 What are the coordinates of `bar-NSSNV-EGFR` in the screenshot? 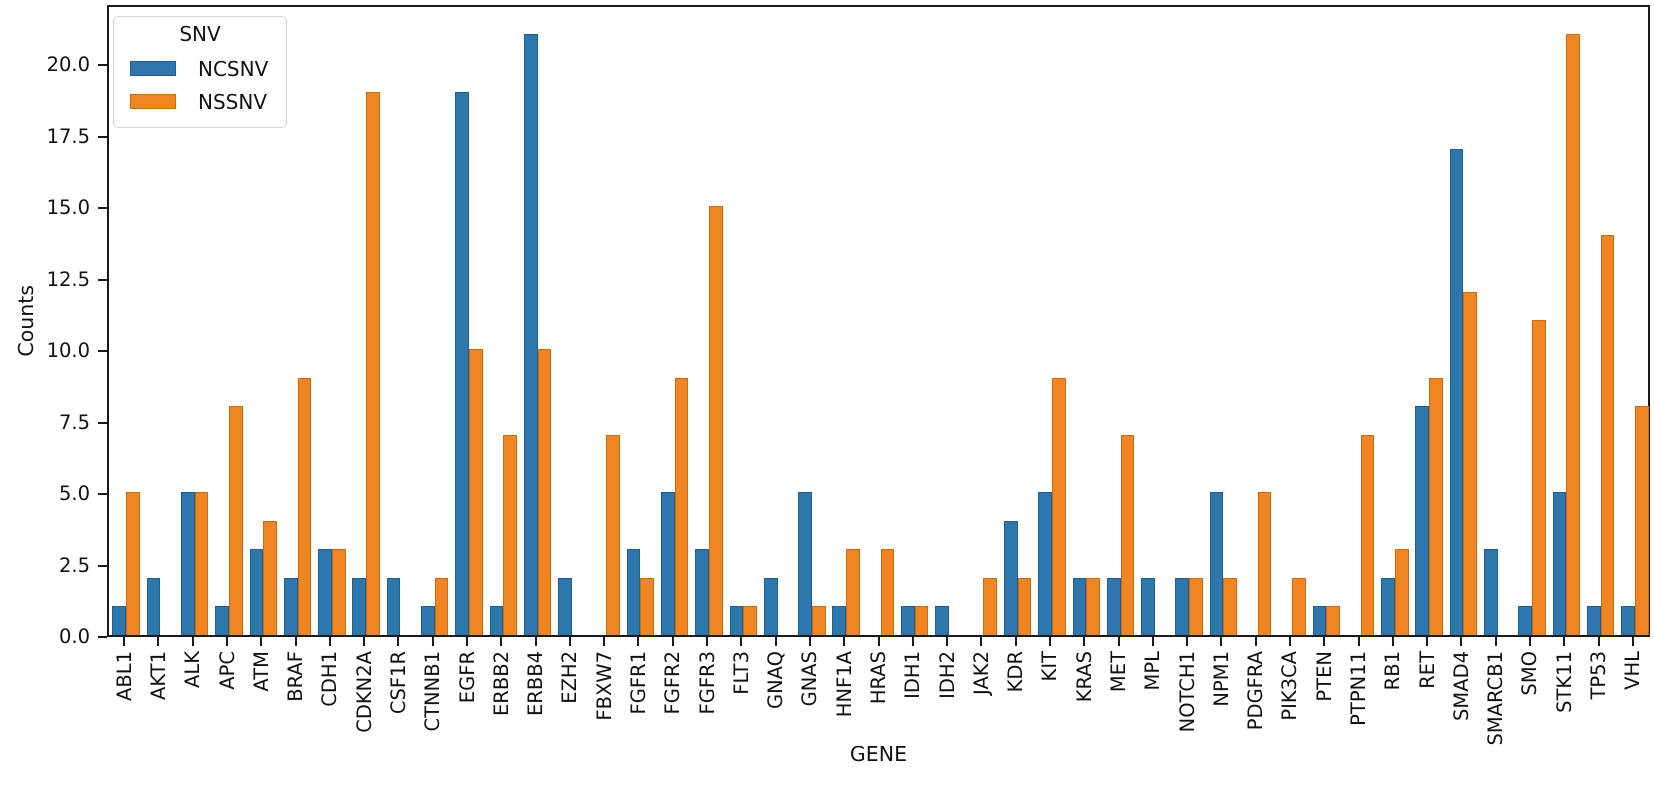 It's located at (476, 492).